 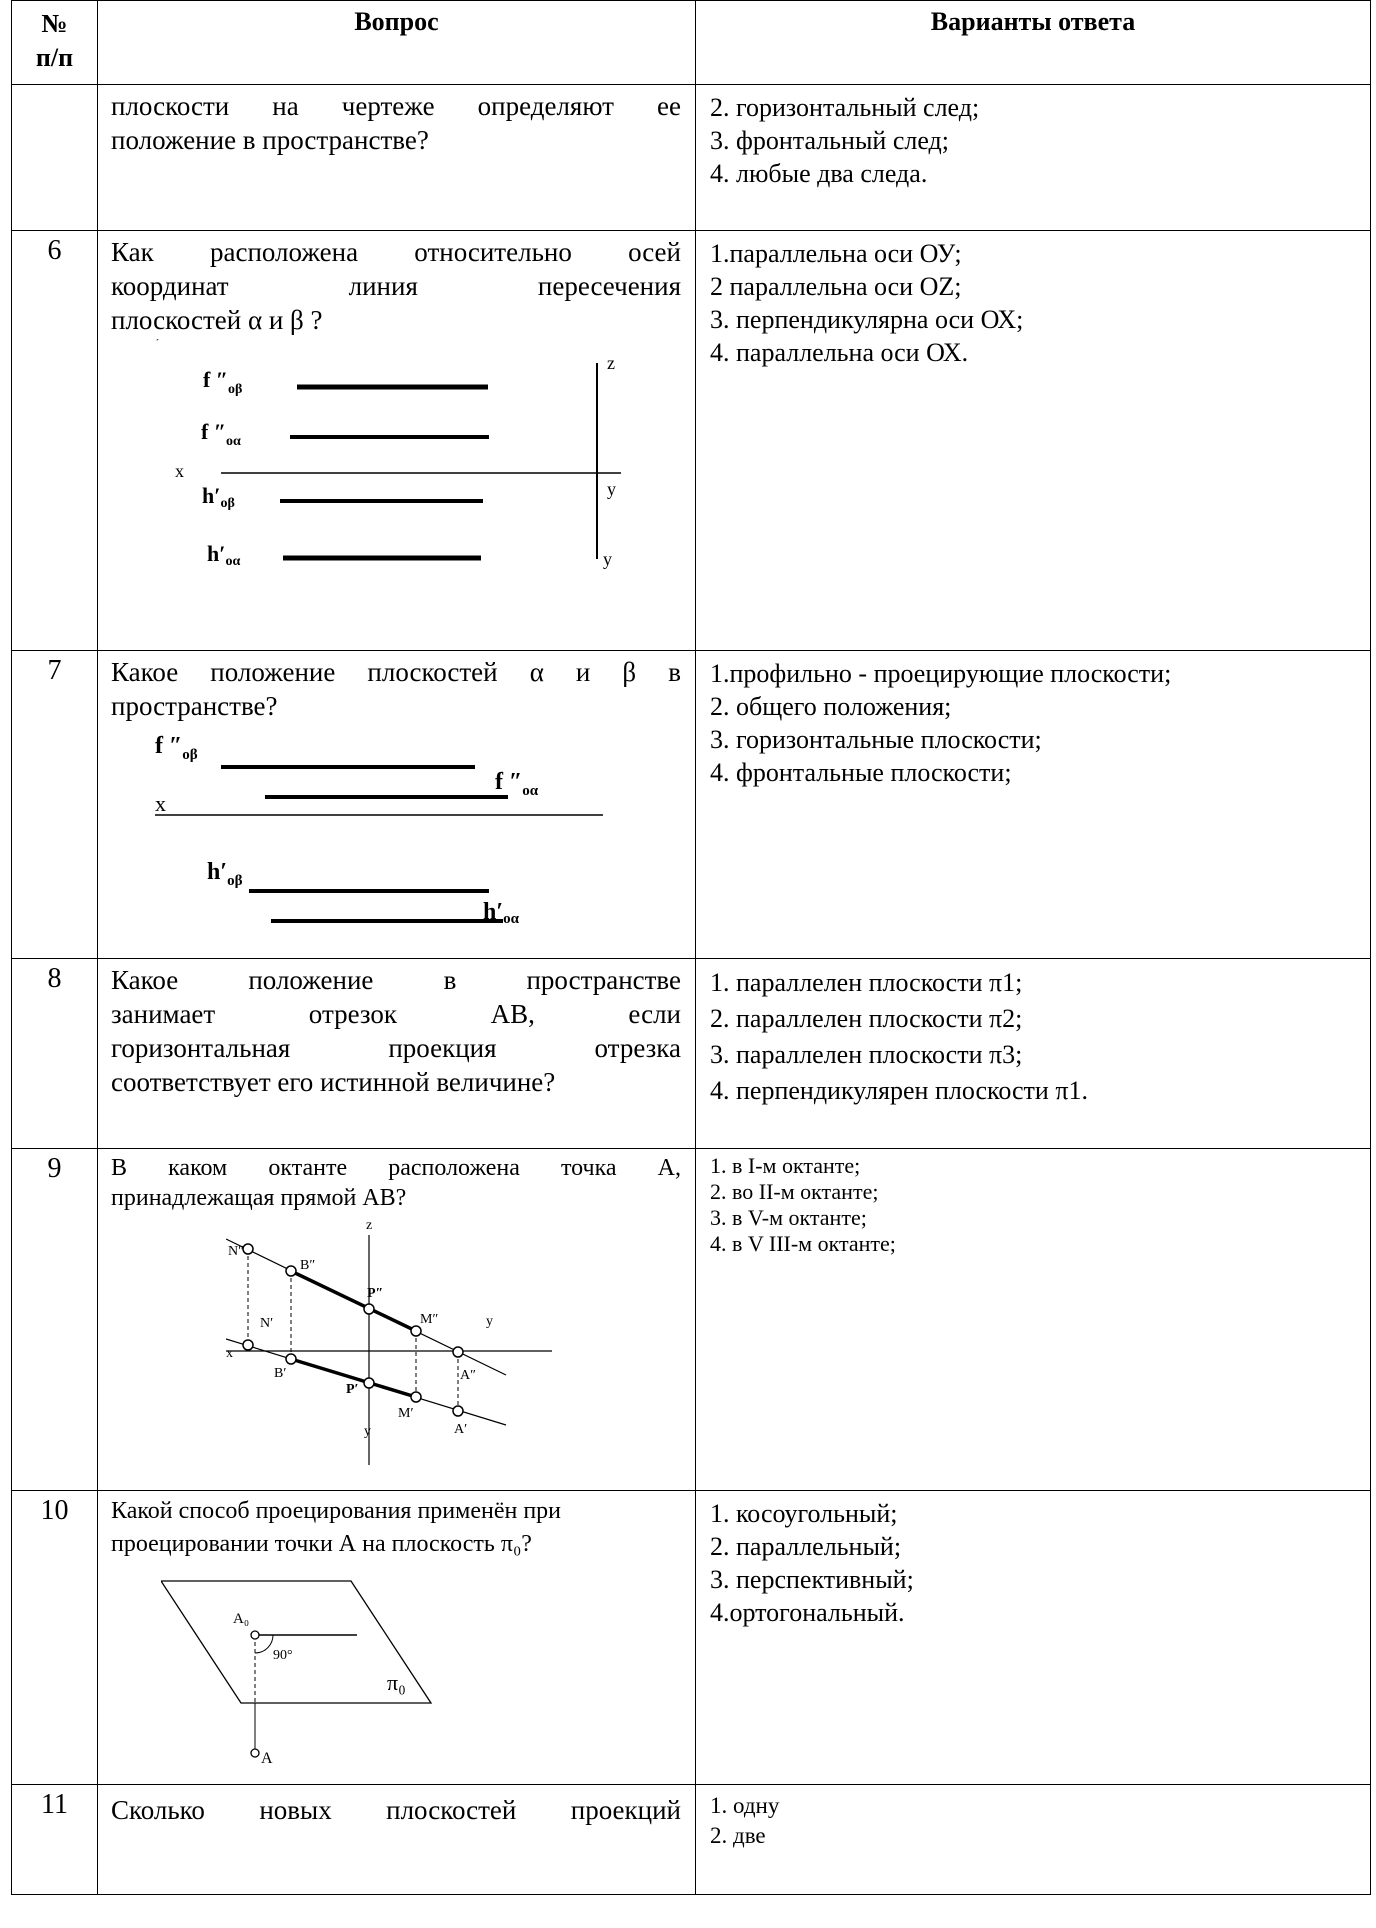 What do you see at coordinates (333, 1082) in the screenshot?
I see `question-line: соответствует его истинной величине?` at bounding box center [333, 1082].